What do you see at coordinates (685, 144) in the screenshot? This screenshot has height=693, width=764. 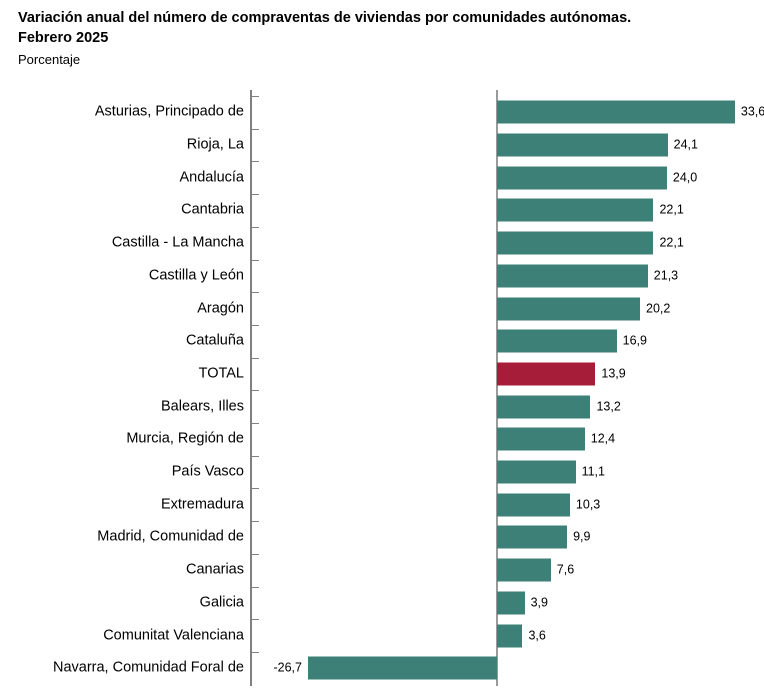 I see `bar-value-label: 24,1` at bounding box center [685, 144].